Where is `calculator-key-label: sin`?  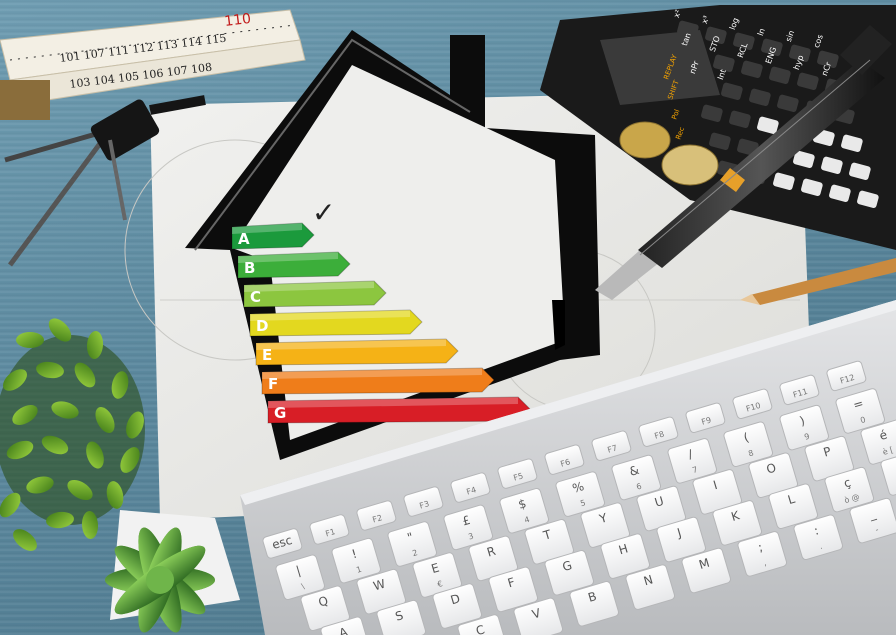 calculator-key-label: sin is located at coordinates (790, 36).